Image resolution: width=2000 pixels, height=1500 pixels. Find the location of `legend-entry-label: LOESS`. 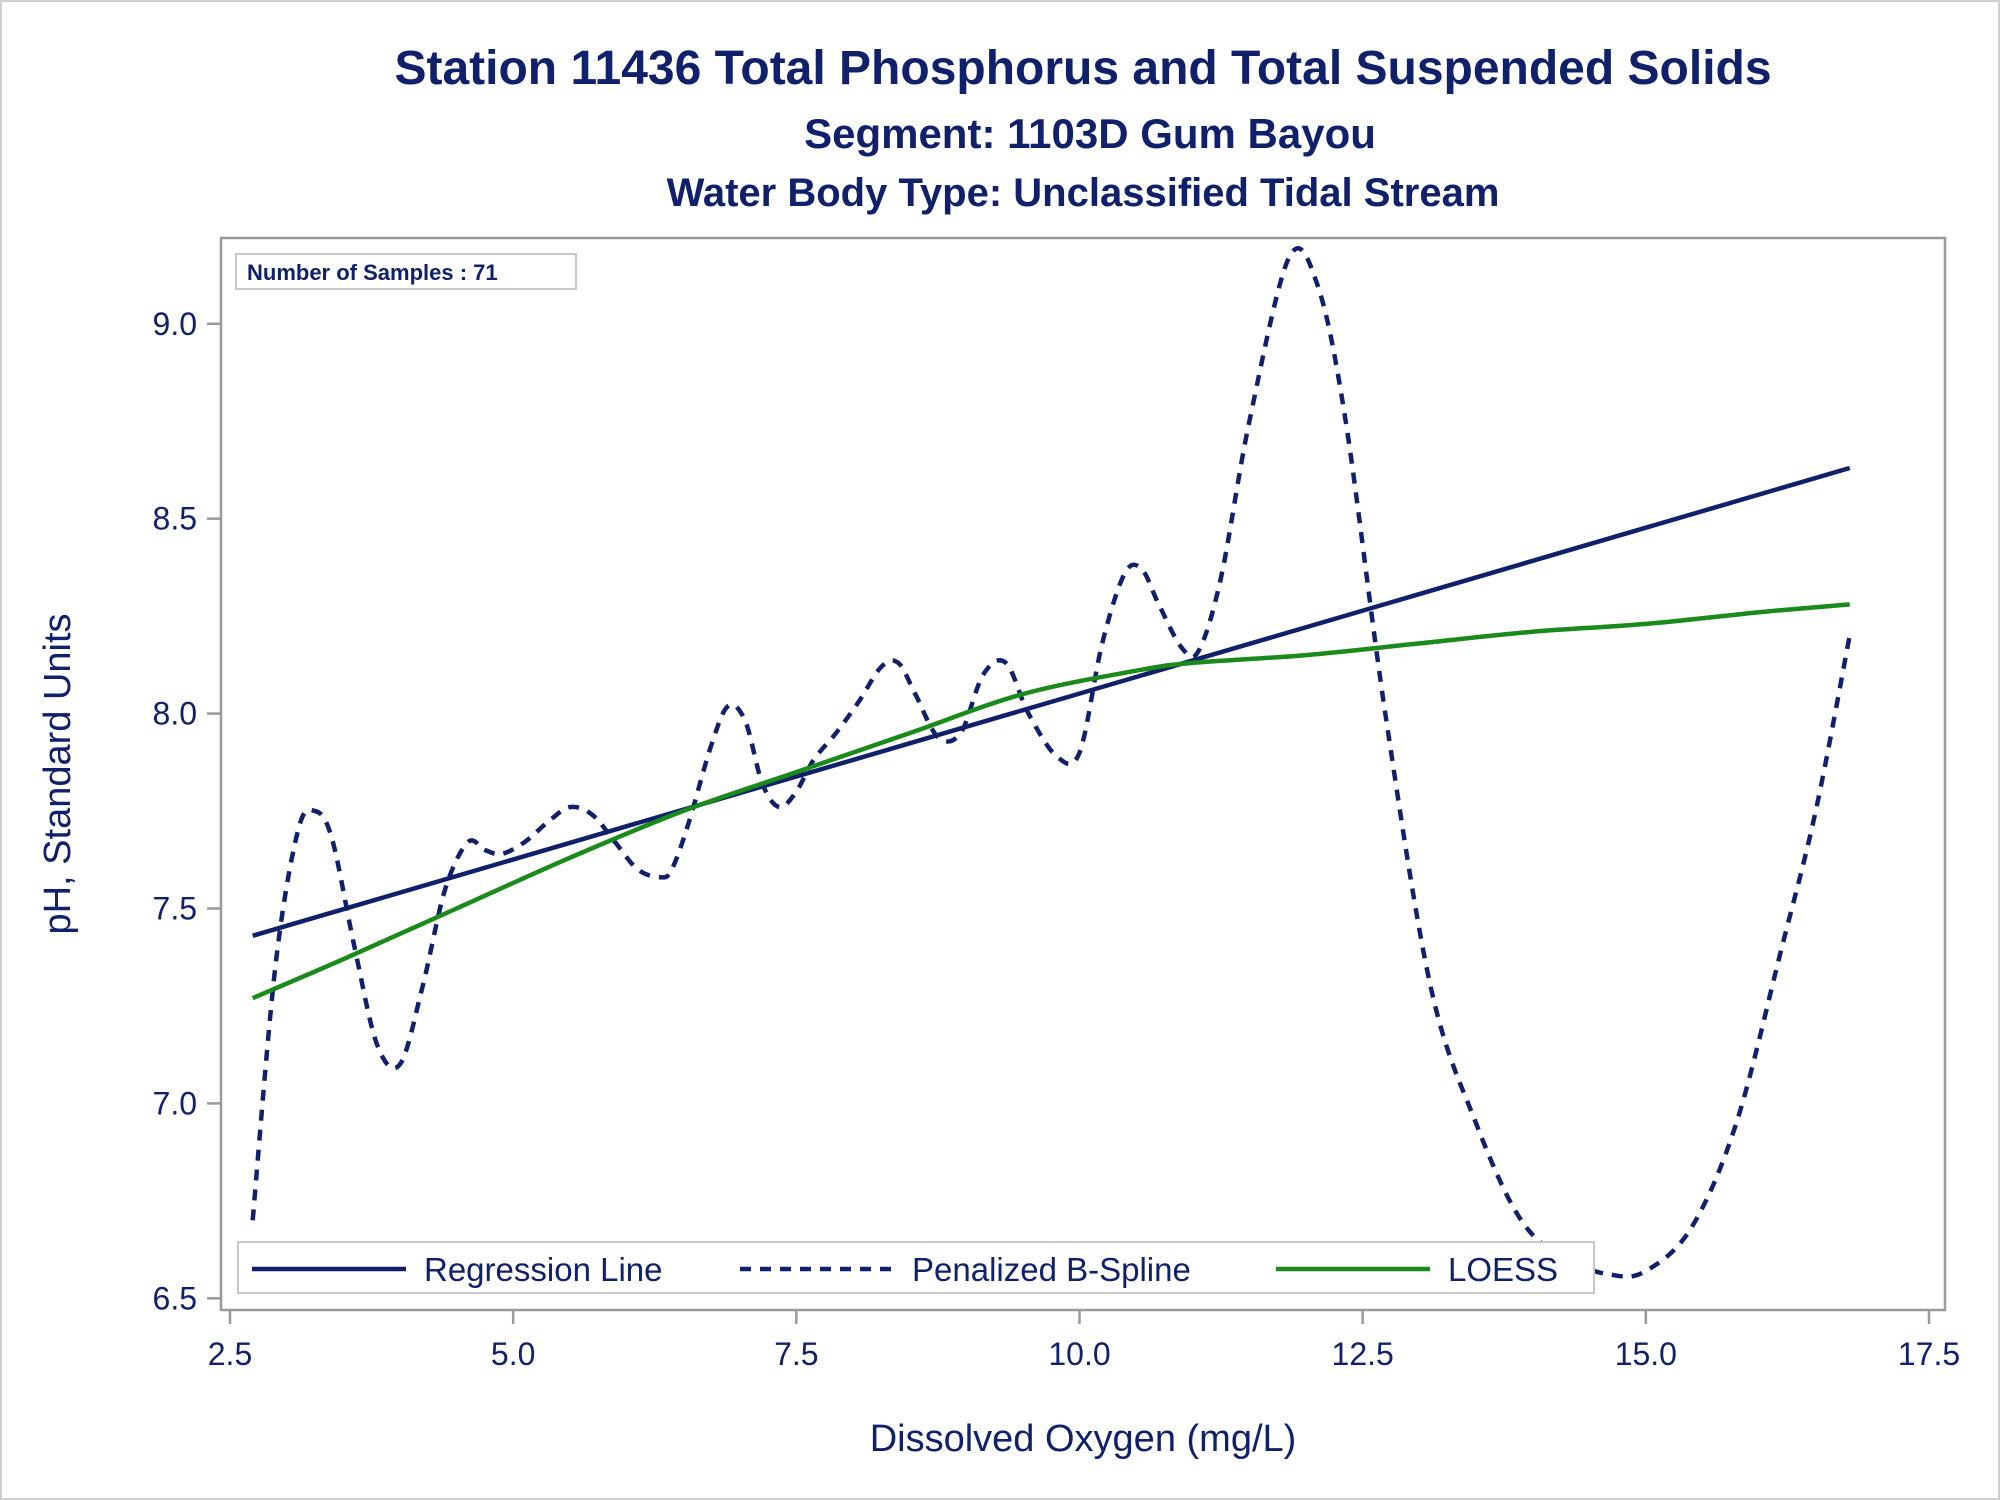

legend-entry-label: LOESS is located at coordinates (1503, 1269).